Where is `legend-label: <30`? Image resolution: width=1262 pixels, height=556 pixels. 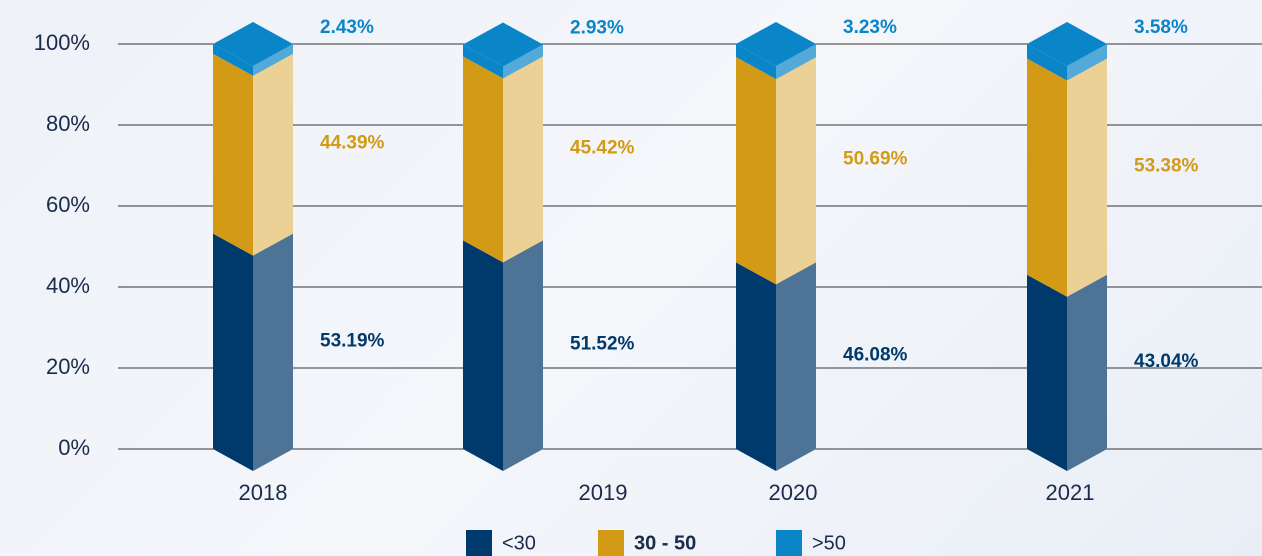 legend-label: <30 is located at coordinates (519, 543).